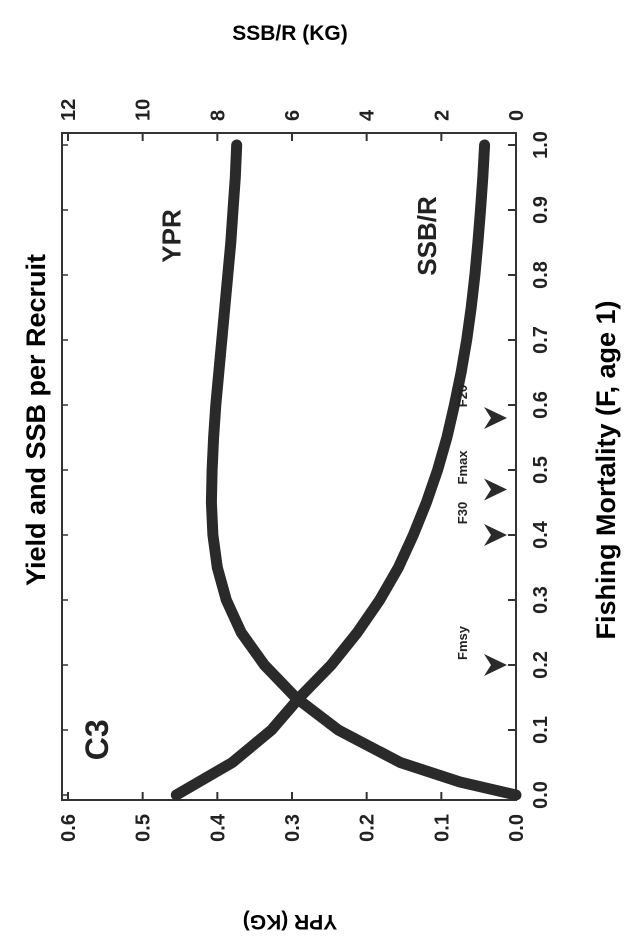 The width and height of the screenshot is (637, 941). Describe the element at coordinates (462, 467) in the screenshot. I see `ref-label-fmax: Fmax` at that location.